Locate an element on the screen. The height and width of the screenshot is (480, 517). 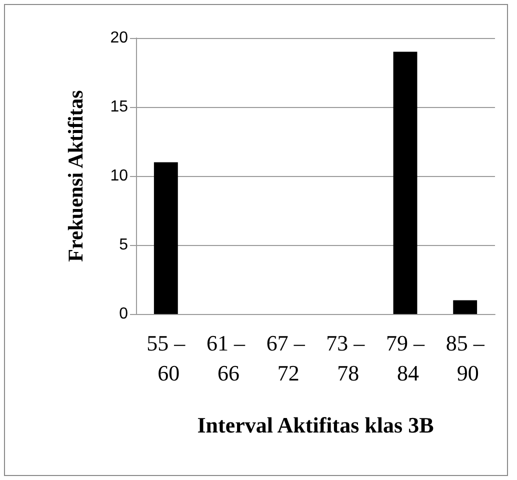
x-tick-label: 73 – 78 is located at coordinates (346, 358).